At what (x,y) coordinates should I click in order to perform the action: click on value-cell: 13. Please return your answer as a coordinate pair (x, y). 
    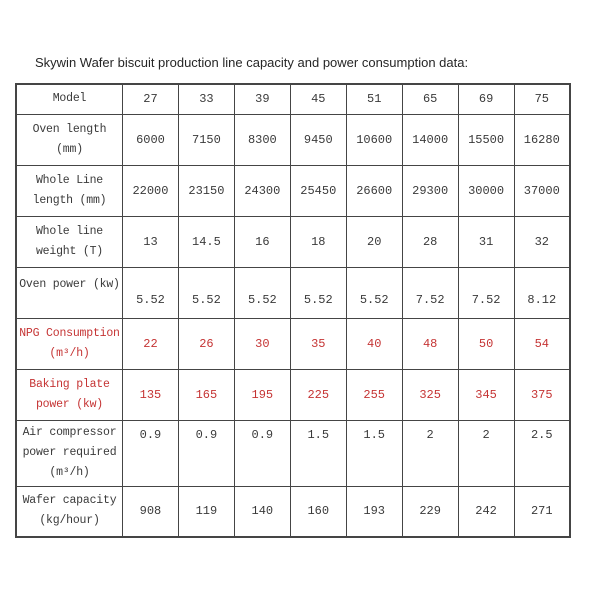
    Looking at the image, I should click on (150, 241).